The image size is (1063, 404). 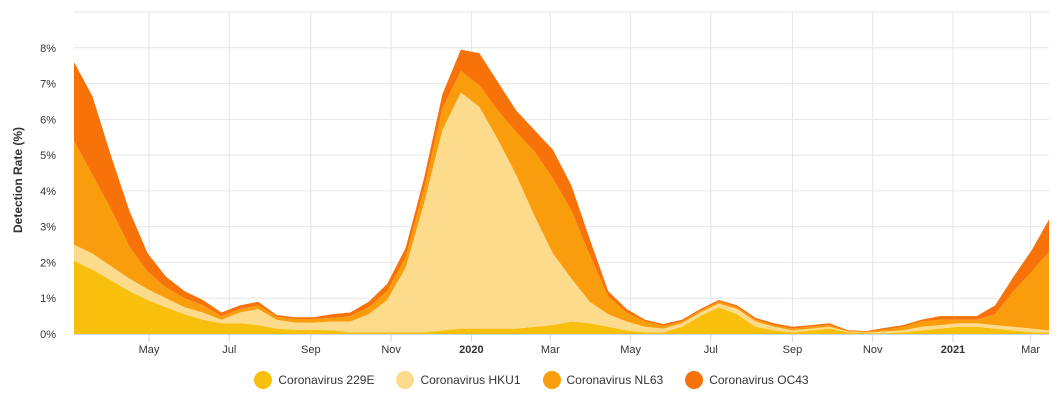 I want to click on y-tick-label: 4%, so click(x=48, y=192).